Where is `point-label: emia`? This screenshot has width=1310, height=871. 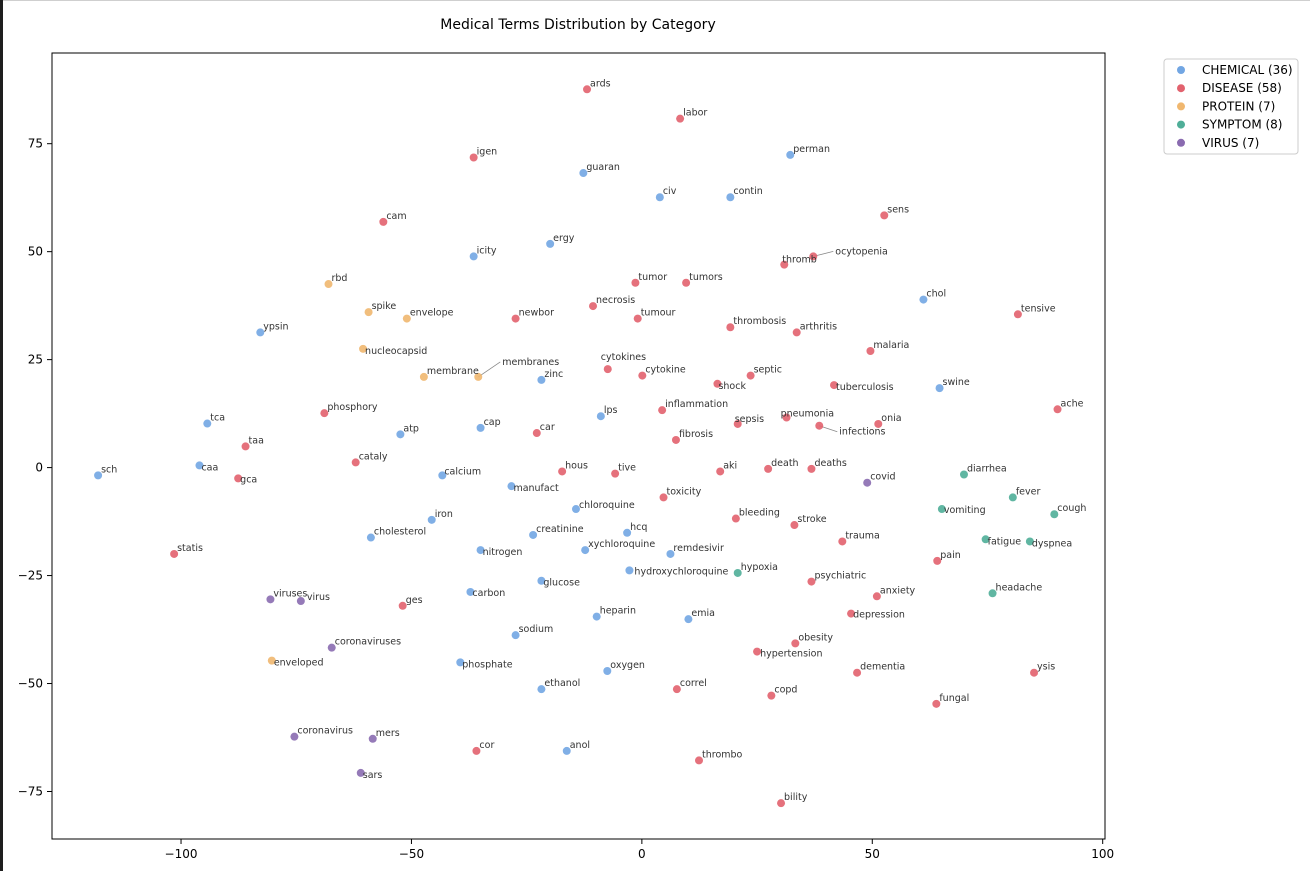
point-label: emia is located at coordinates (703, 613).